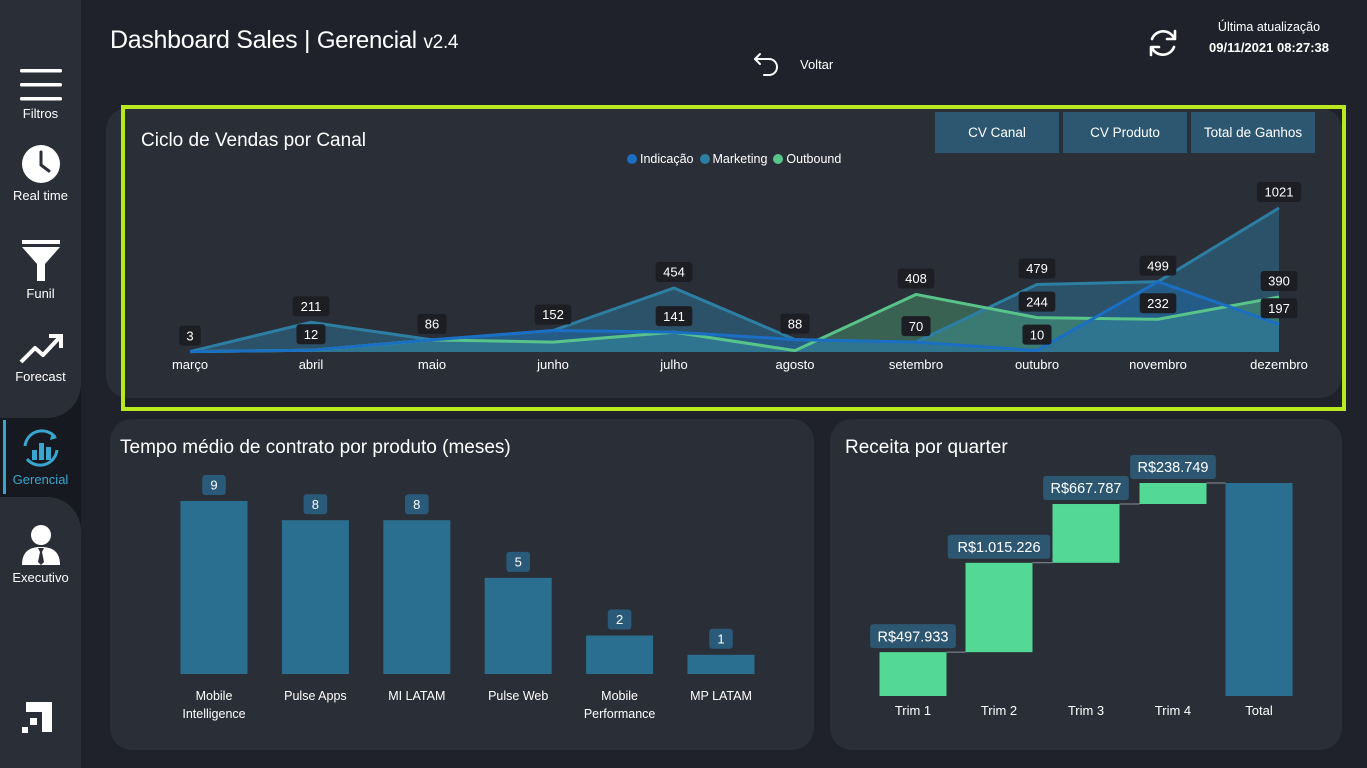 The image size is (1367, 768). What do you see at coordinates (190, 364) in the screenshot?
I see `x-tick-label: março` at bounding box center [190, 364].